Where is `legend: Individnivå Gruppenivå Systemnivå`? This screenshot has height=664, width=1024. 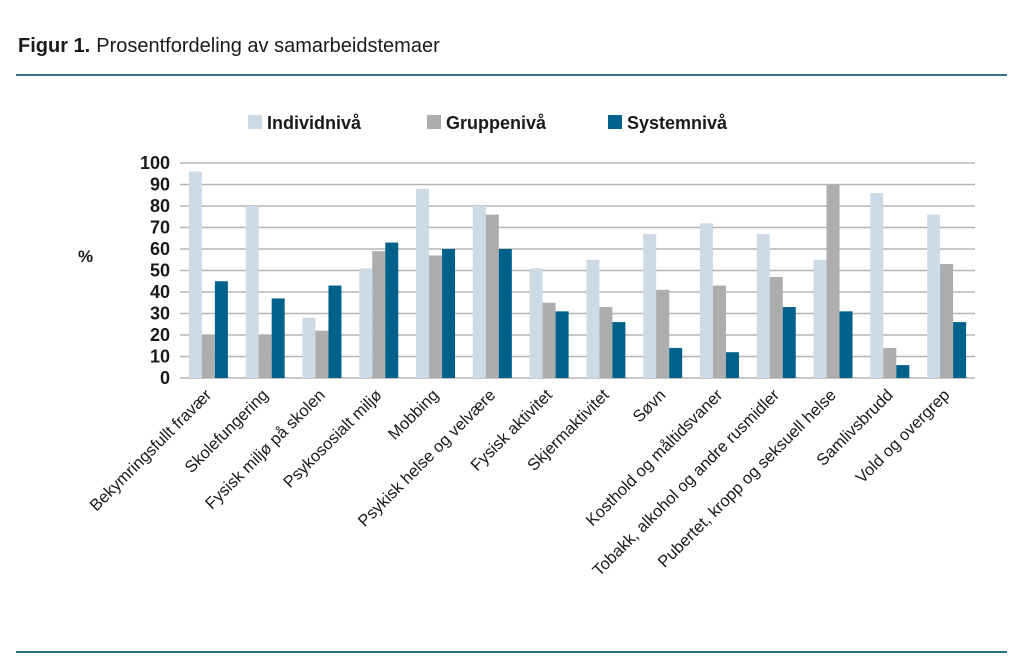
legend: Individnivå Gruppenivå Systemnivå is located at coordinates (488, 123).